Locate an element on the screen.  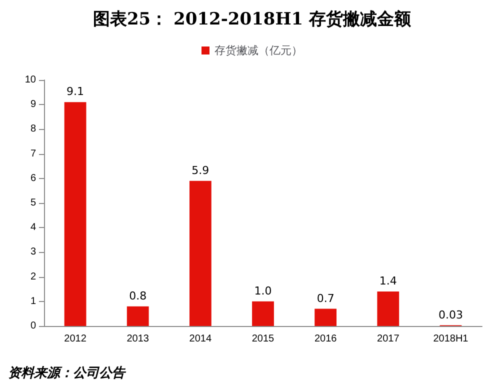
y-tick-label: 4 is located at coordinates (33, 228).